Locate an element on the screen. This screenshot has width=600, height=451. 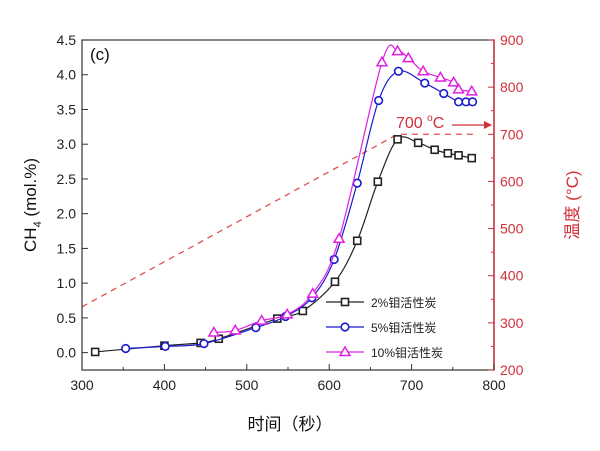
y2-tick-label: 200 is located at coordinates (512, 370).